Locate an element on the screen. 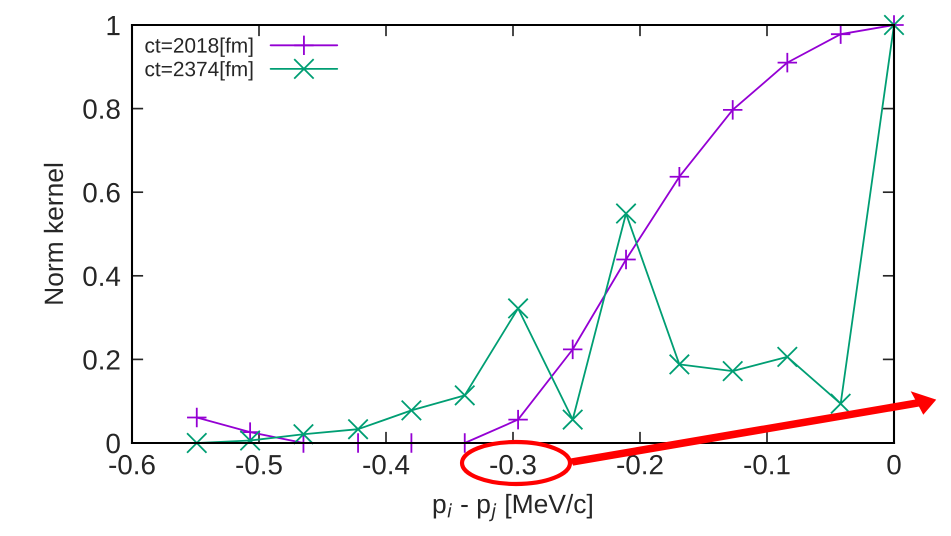  x-tick-label: -0.4 is located at coordinates (386, 464).